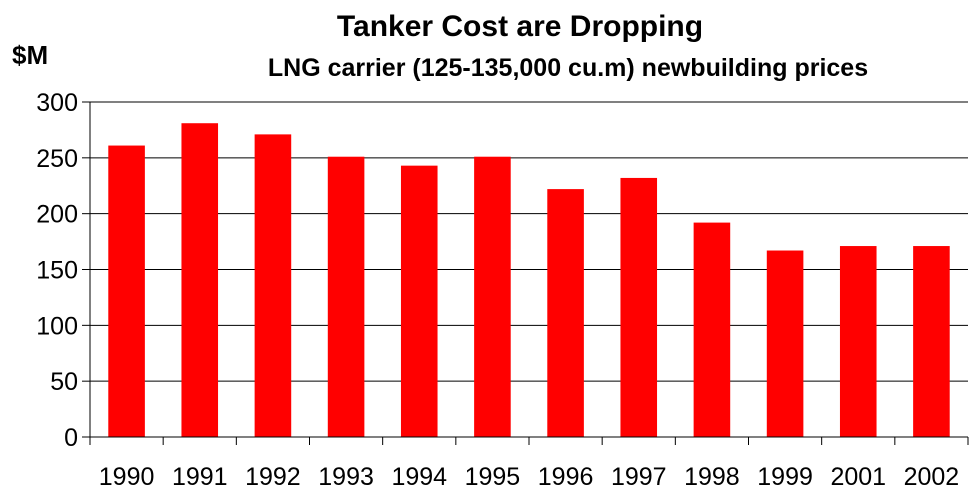 This screenshot has height=498, width=976. I want to click on y-tick-label: 50, so click(64, 382).